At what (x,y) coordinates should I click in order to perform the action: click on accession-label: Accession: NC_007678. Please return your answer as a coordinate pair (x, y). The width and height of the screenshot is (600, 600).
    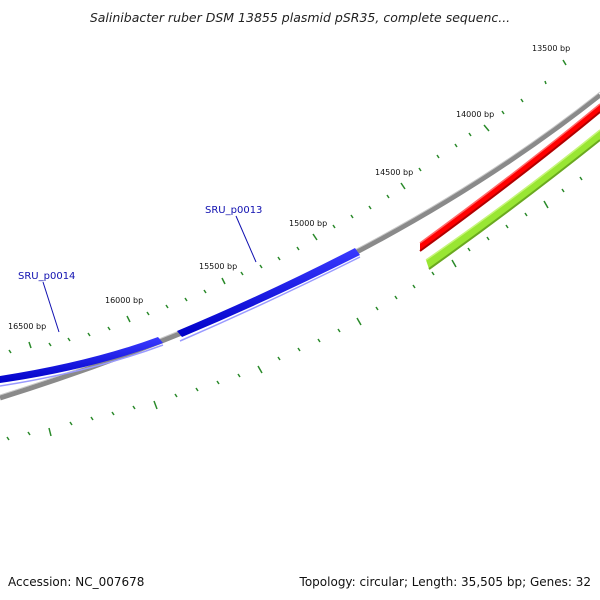
    Looking at the image, I should click on (76, 582).